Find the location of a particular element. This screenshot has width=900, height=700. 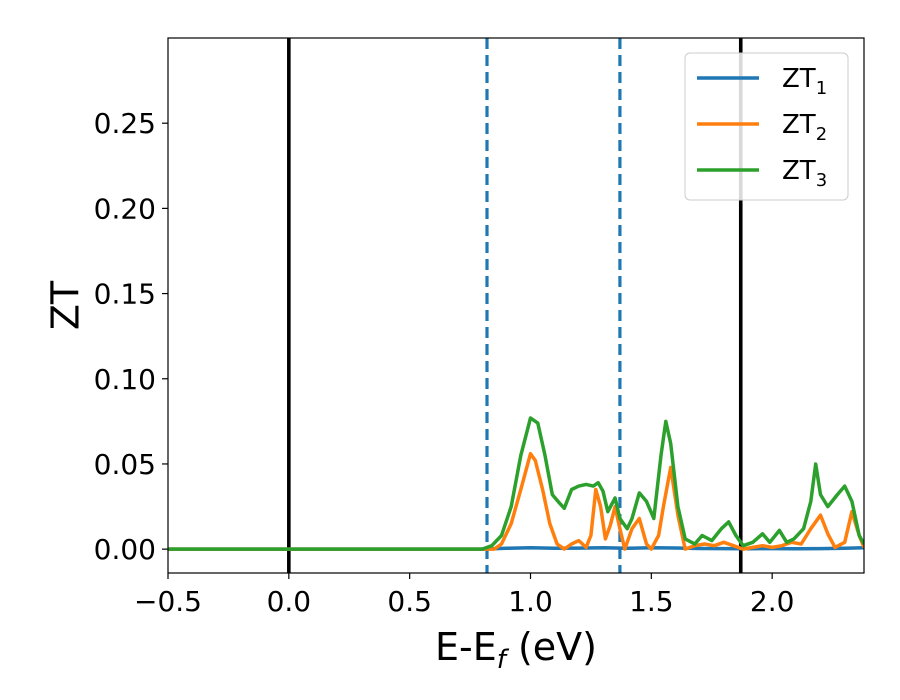

series-lines is located at coordinates (516, 483).